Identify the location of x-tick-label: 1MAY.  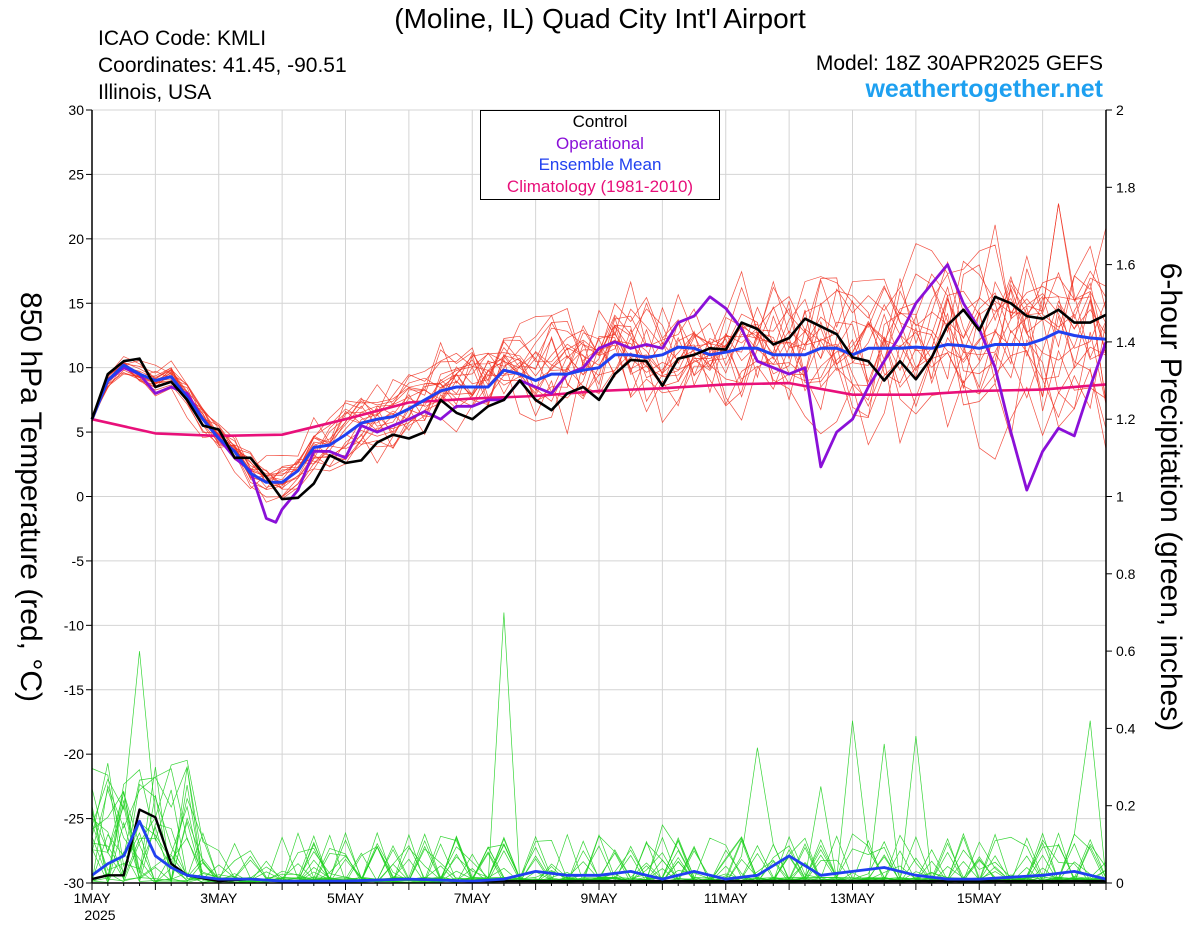
(92, 898).